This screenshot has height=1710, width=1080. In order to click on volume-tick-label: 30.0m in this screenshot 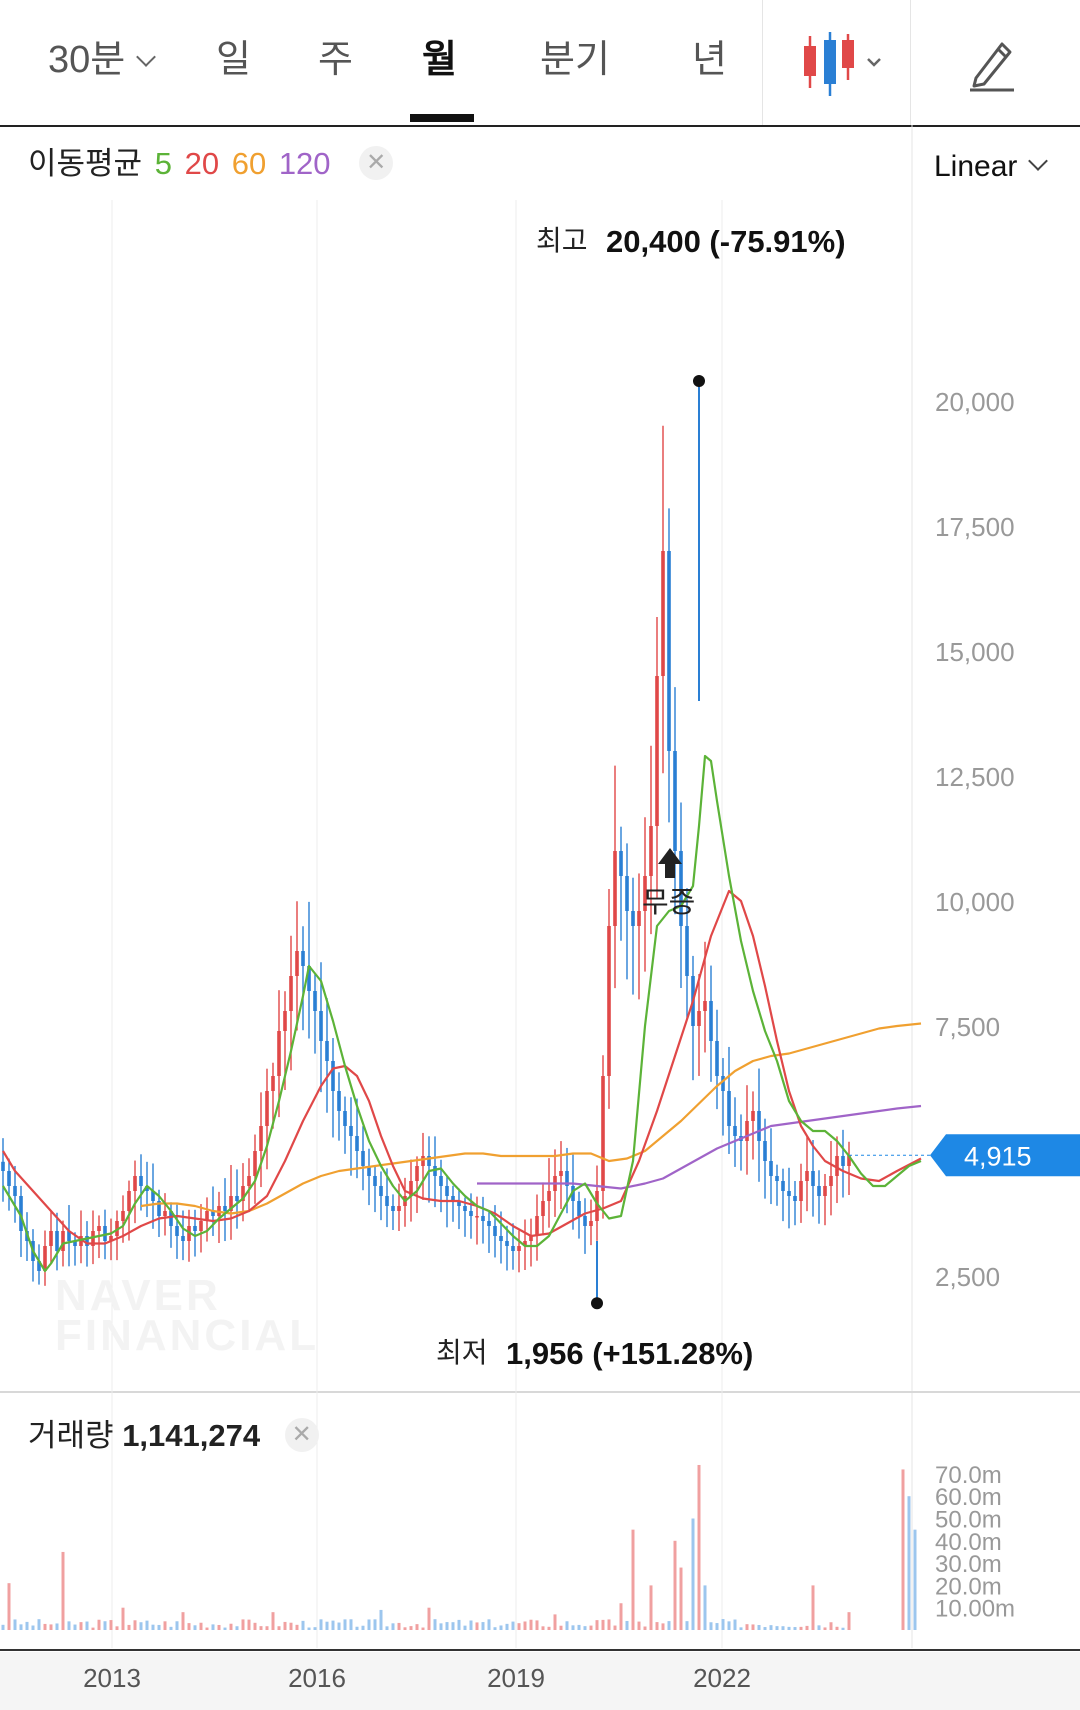, I will do `click(968, 1564)`.